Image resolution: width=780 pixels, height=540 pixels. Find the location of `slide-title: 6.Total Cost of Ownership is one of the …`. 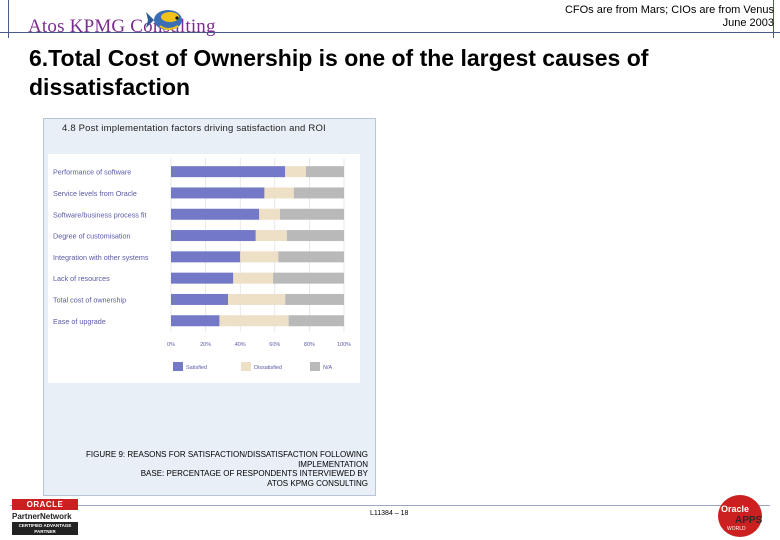

slide-title: 6.Total Cost of Ownership is one of the … is located at coordinates (339, 72).